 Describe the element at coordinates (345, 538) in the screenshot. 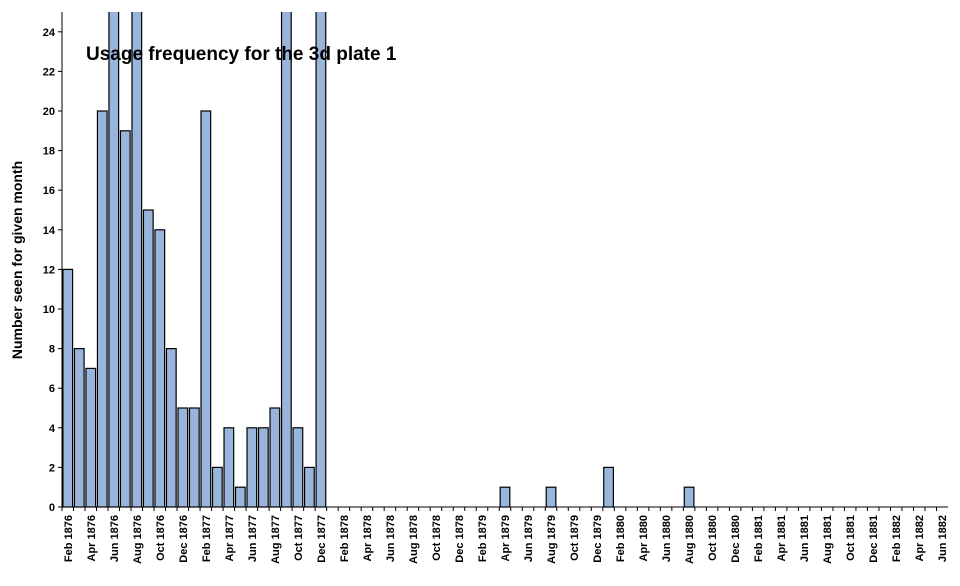

I see `x-tick-label: Feb 1878` at that location.